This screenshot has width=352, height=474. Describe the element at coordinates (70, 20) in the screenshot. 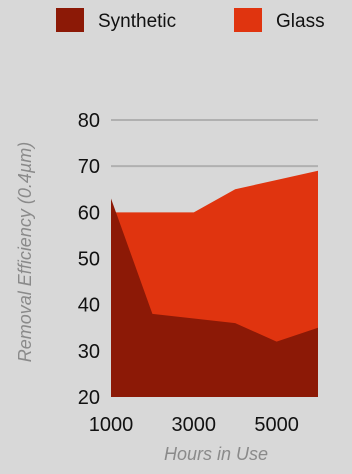

I see `legend-swatch-synthetic` at that location.